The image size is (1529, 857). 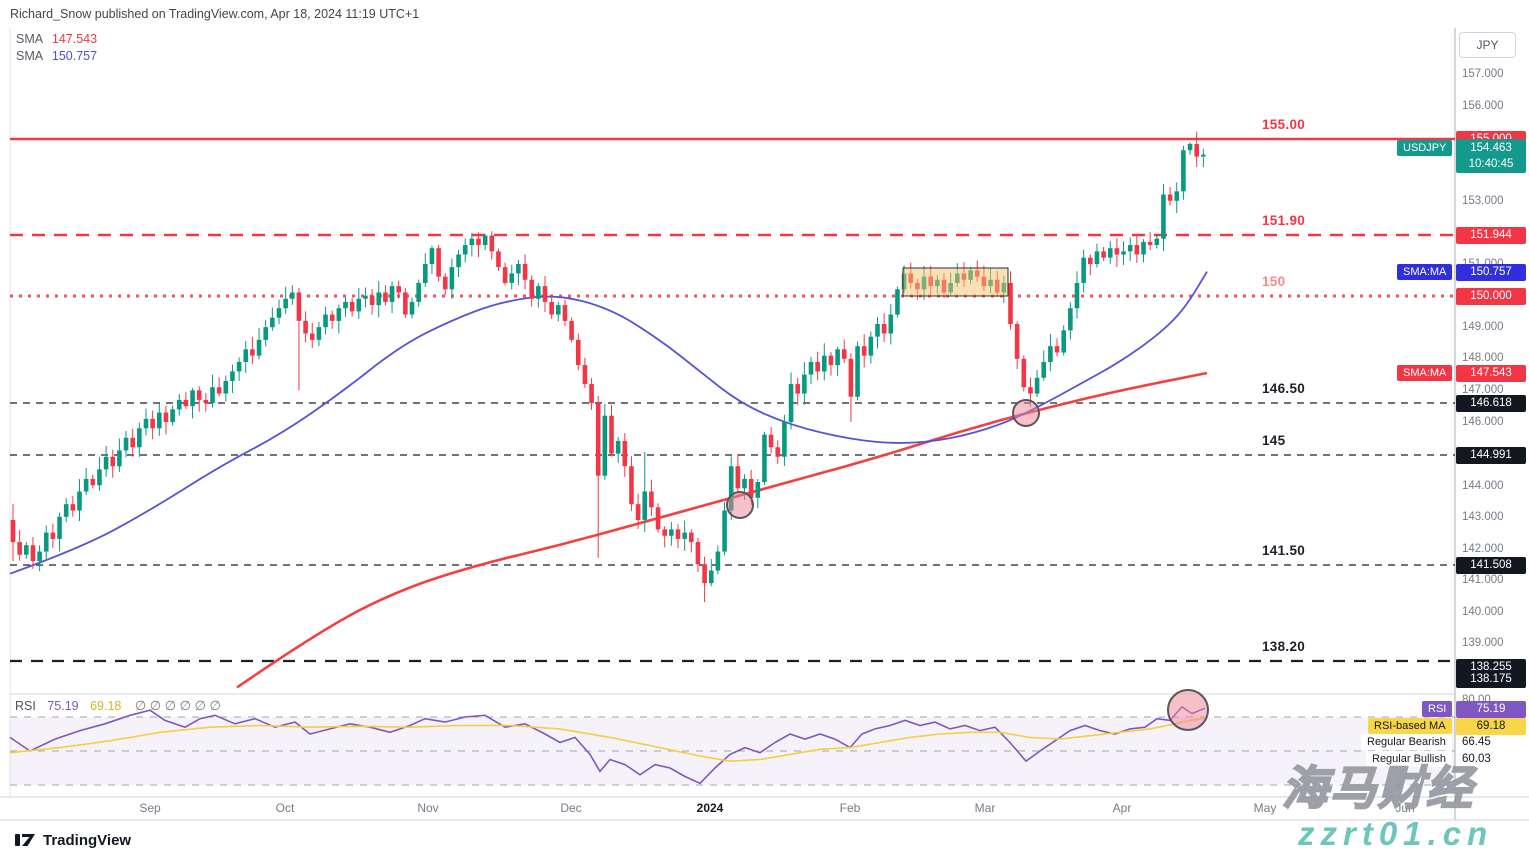 What do you see at coordinates (25, 706) in the screenshot?
I see `rsi-legend-label: RSI` at bounding box center [25, 706].